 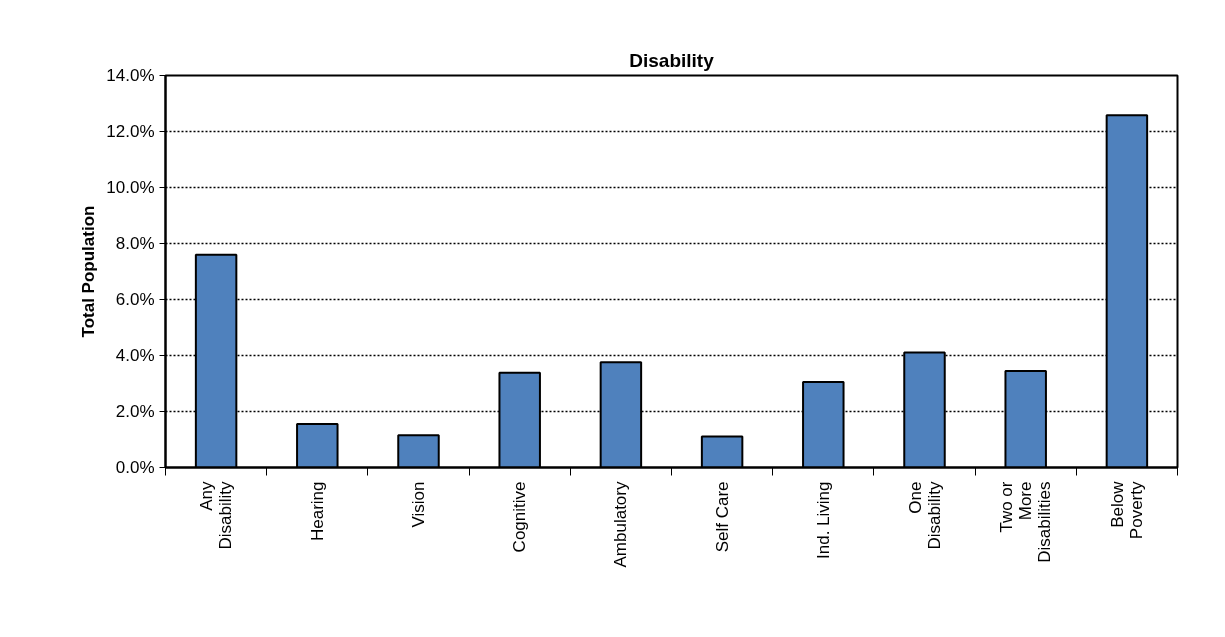 What do you see at coordinates (135, 467) in the screenshot?
I see `y-tick-label: 0.0%` at bounding box center [135, 467].